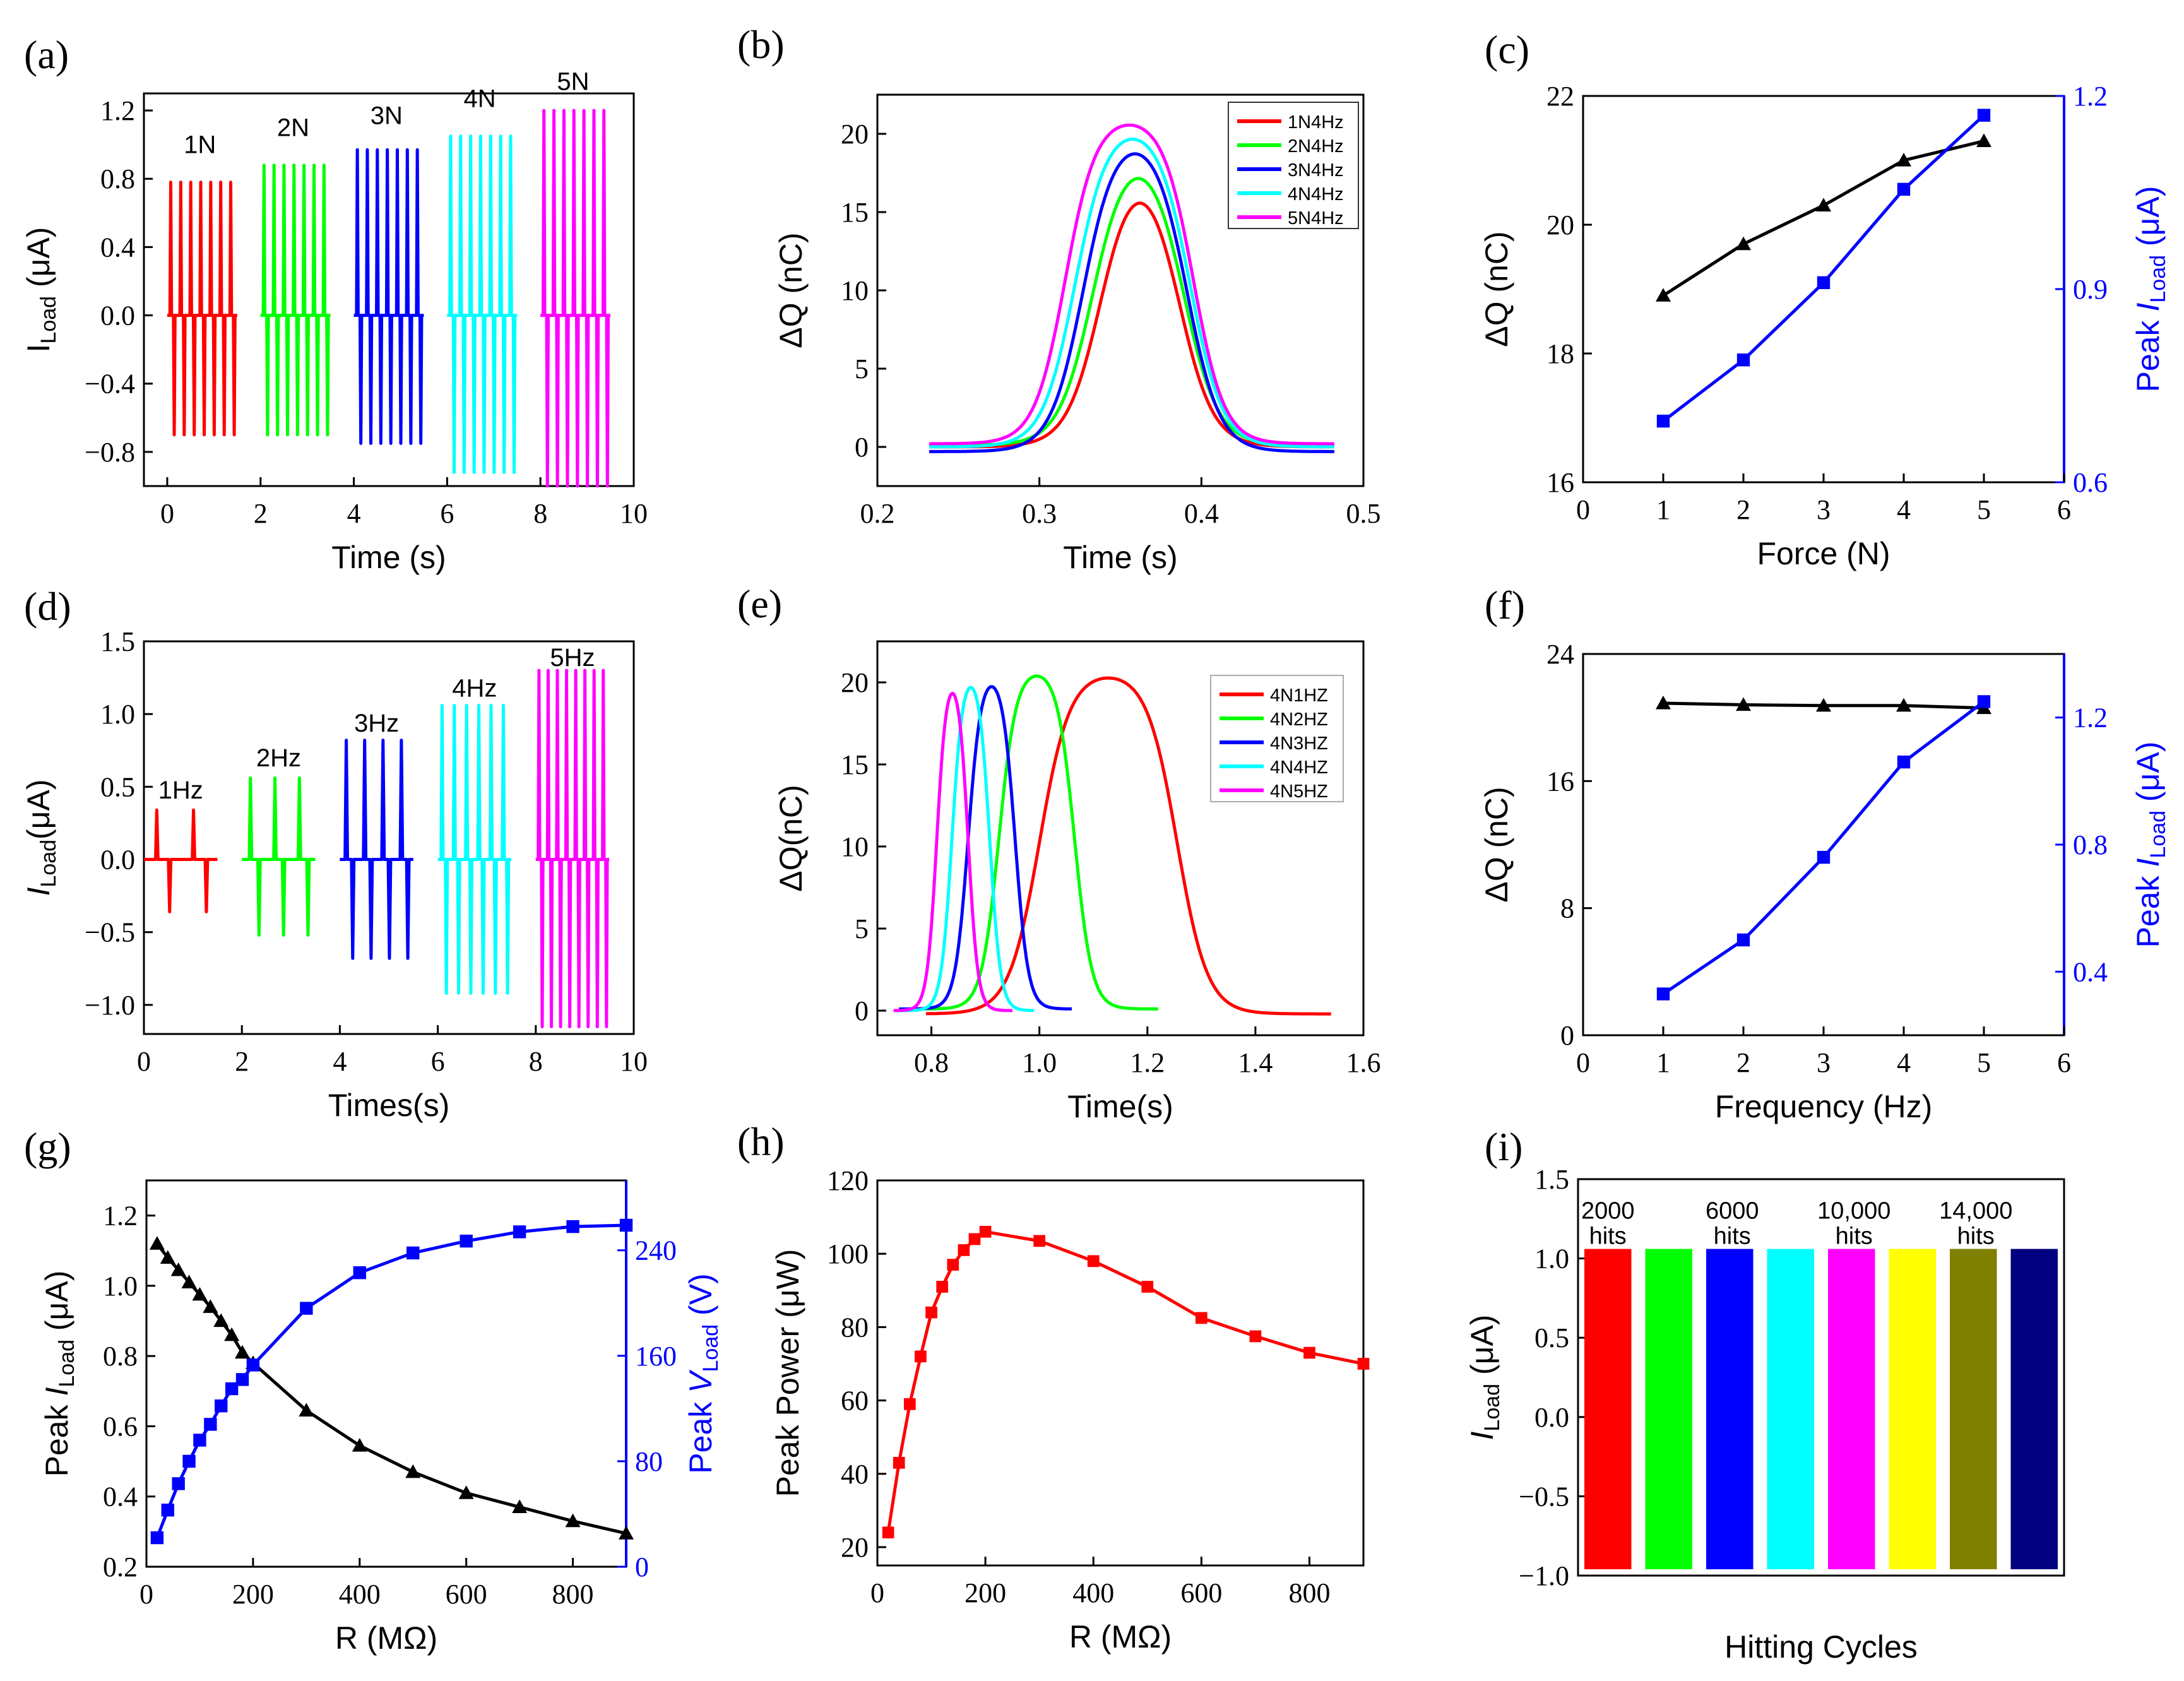 The width and height of the screenshot is (2184, 1681). What do you see at coordinates (761, 1141) in the screenshot?
I see `panel-label: (h)` at bounding box center [761, 1141].